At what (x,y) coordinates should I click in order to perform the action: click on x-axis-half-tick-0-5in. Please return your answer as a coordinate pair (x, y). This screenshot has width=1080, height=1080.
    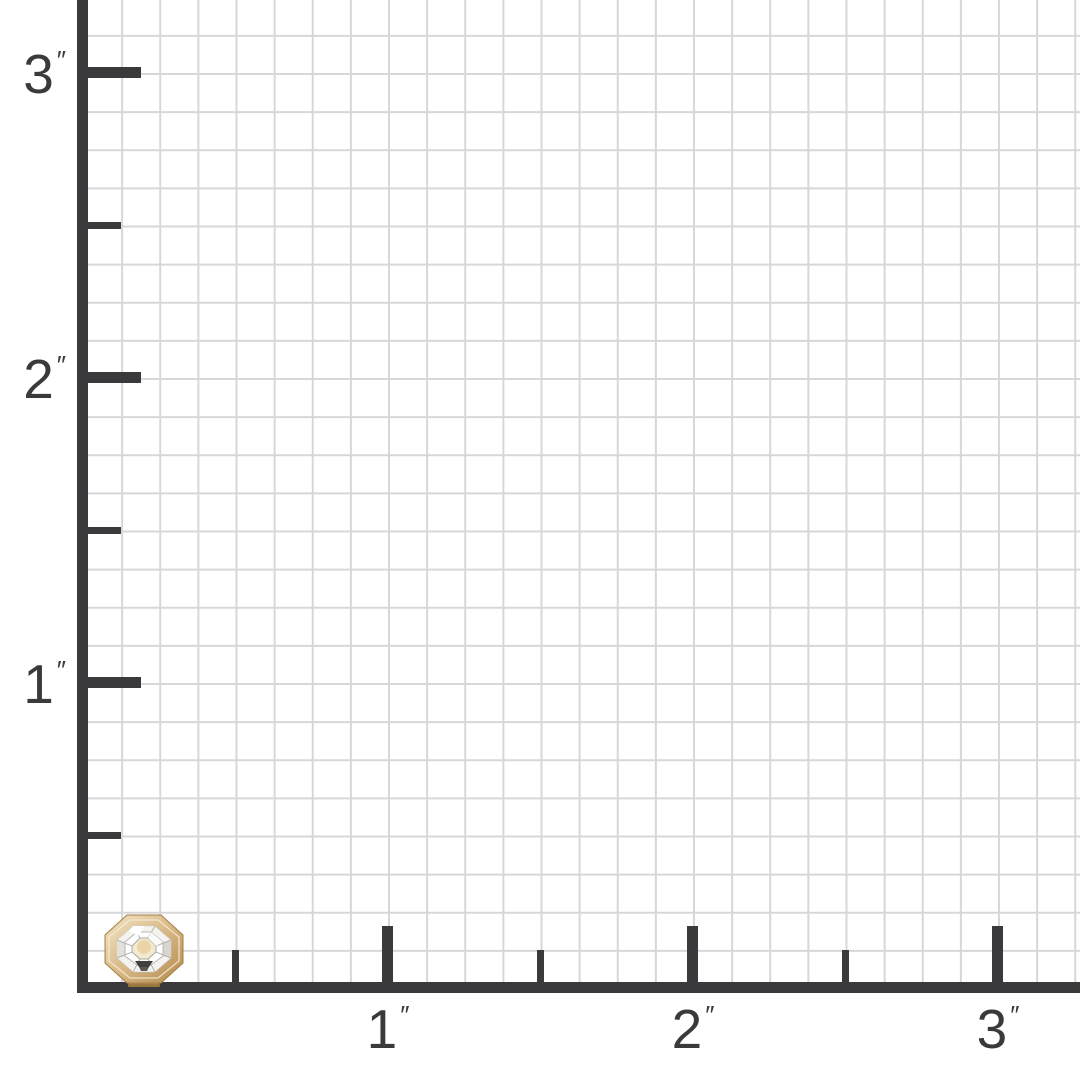
    Looking at the image, I should click on (235, 966).